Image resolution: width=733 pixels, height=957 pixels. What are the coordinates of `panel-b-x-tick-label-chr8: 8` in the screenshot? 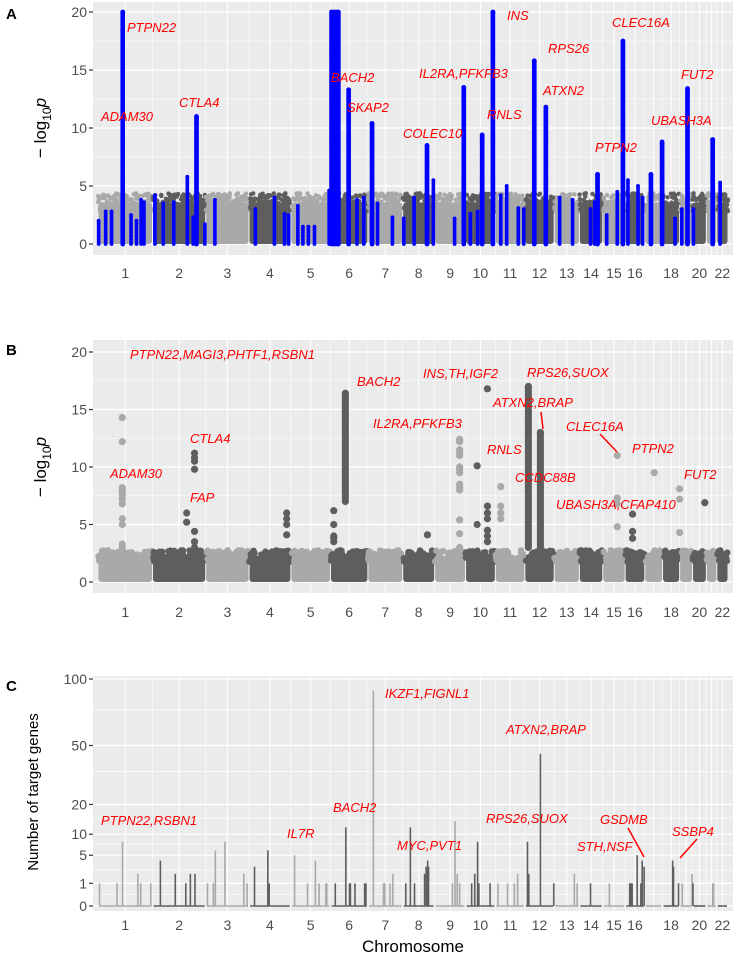 It's located at (419, 612).